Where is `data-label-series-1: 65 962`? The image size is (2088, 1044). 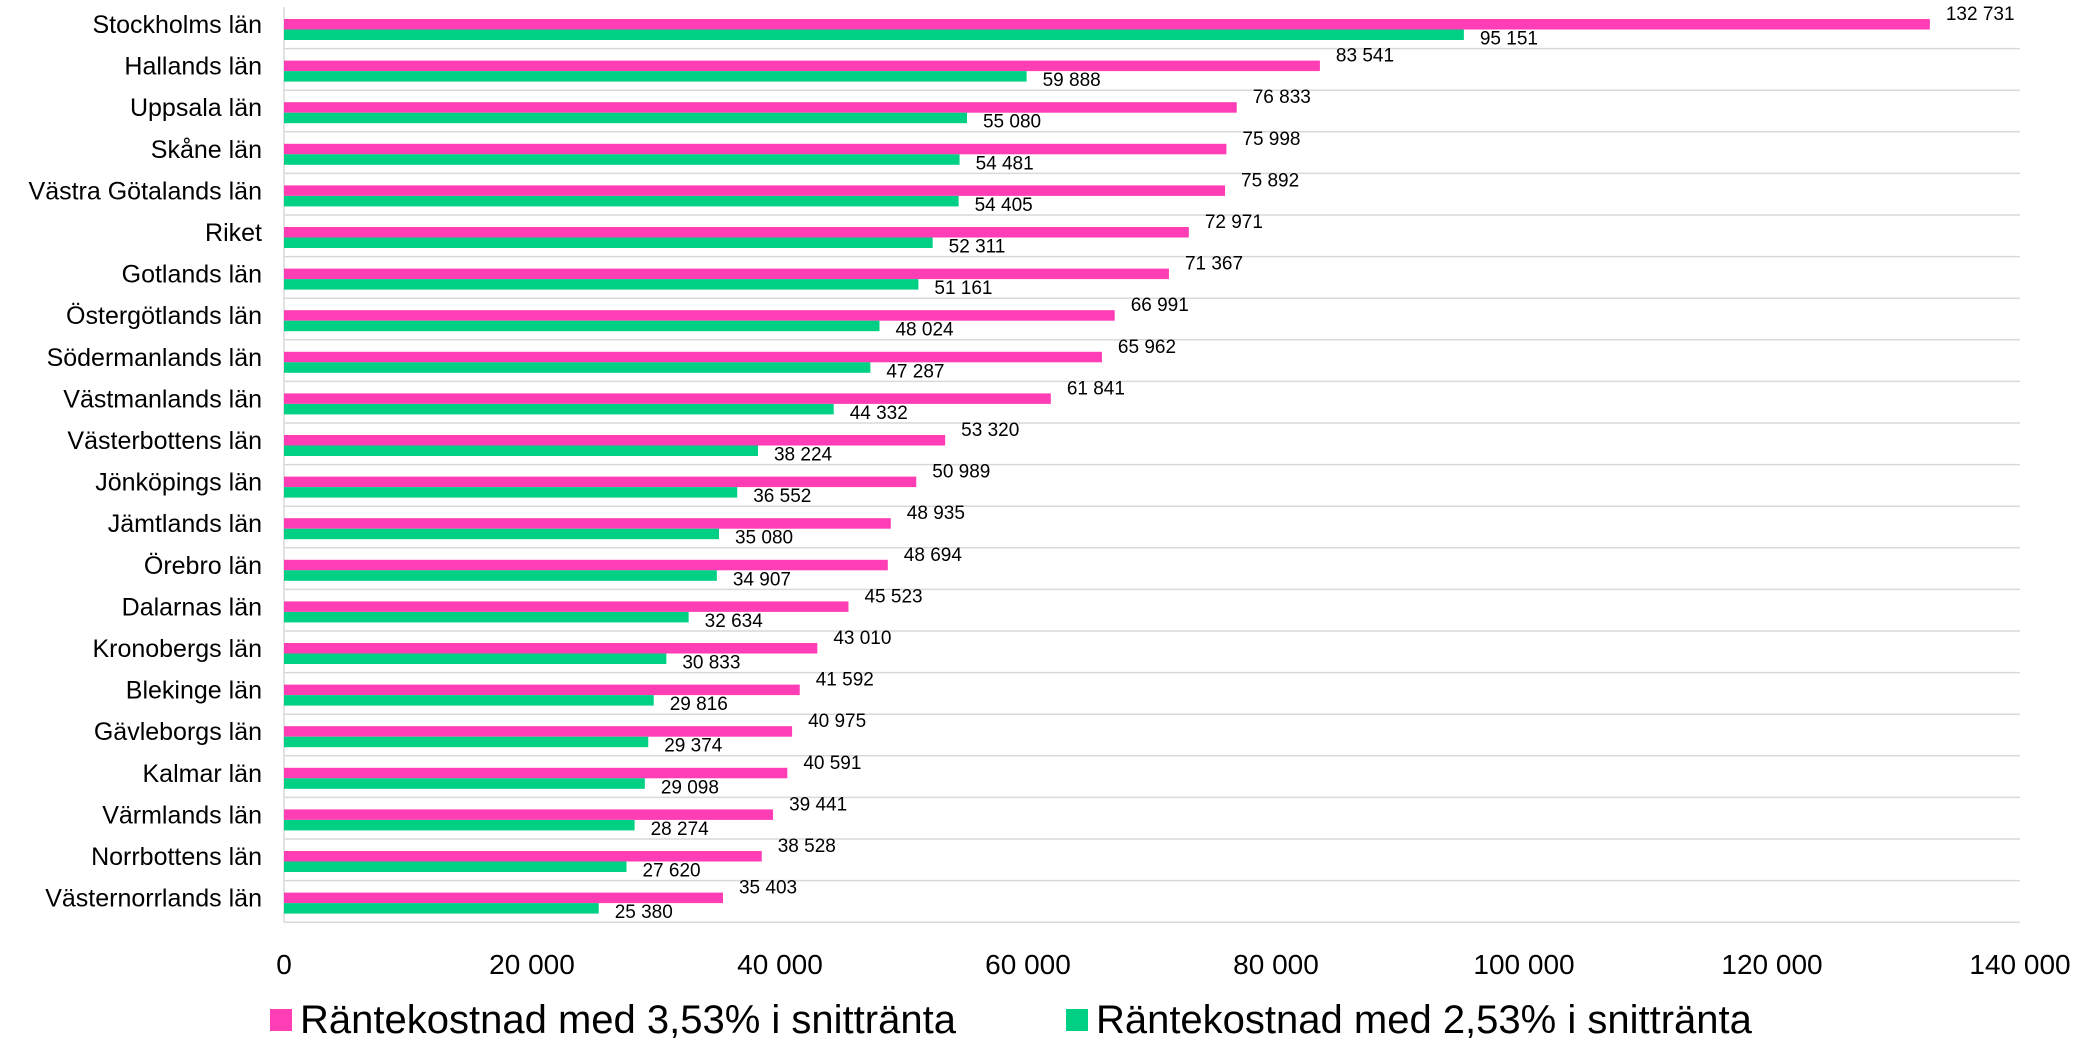
data-label-series-1: 65 962 is located at coordinates (1147, 347).